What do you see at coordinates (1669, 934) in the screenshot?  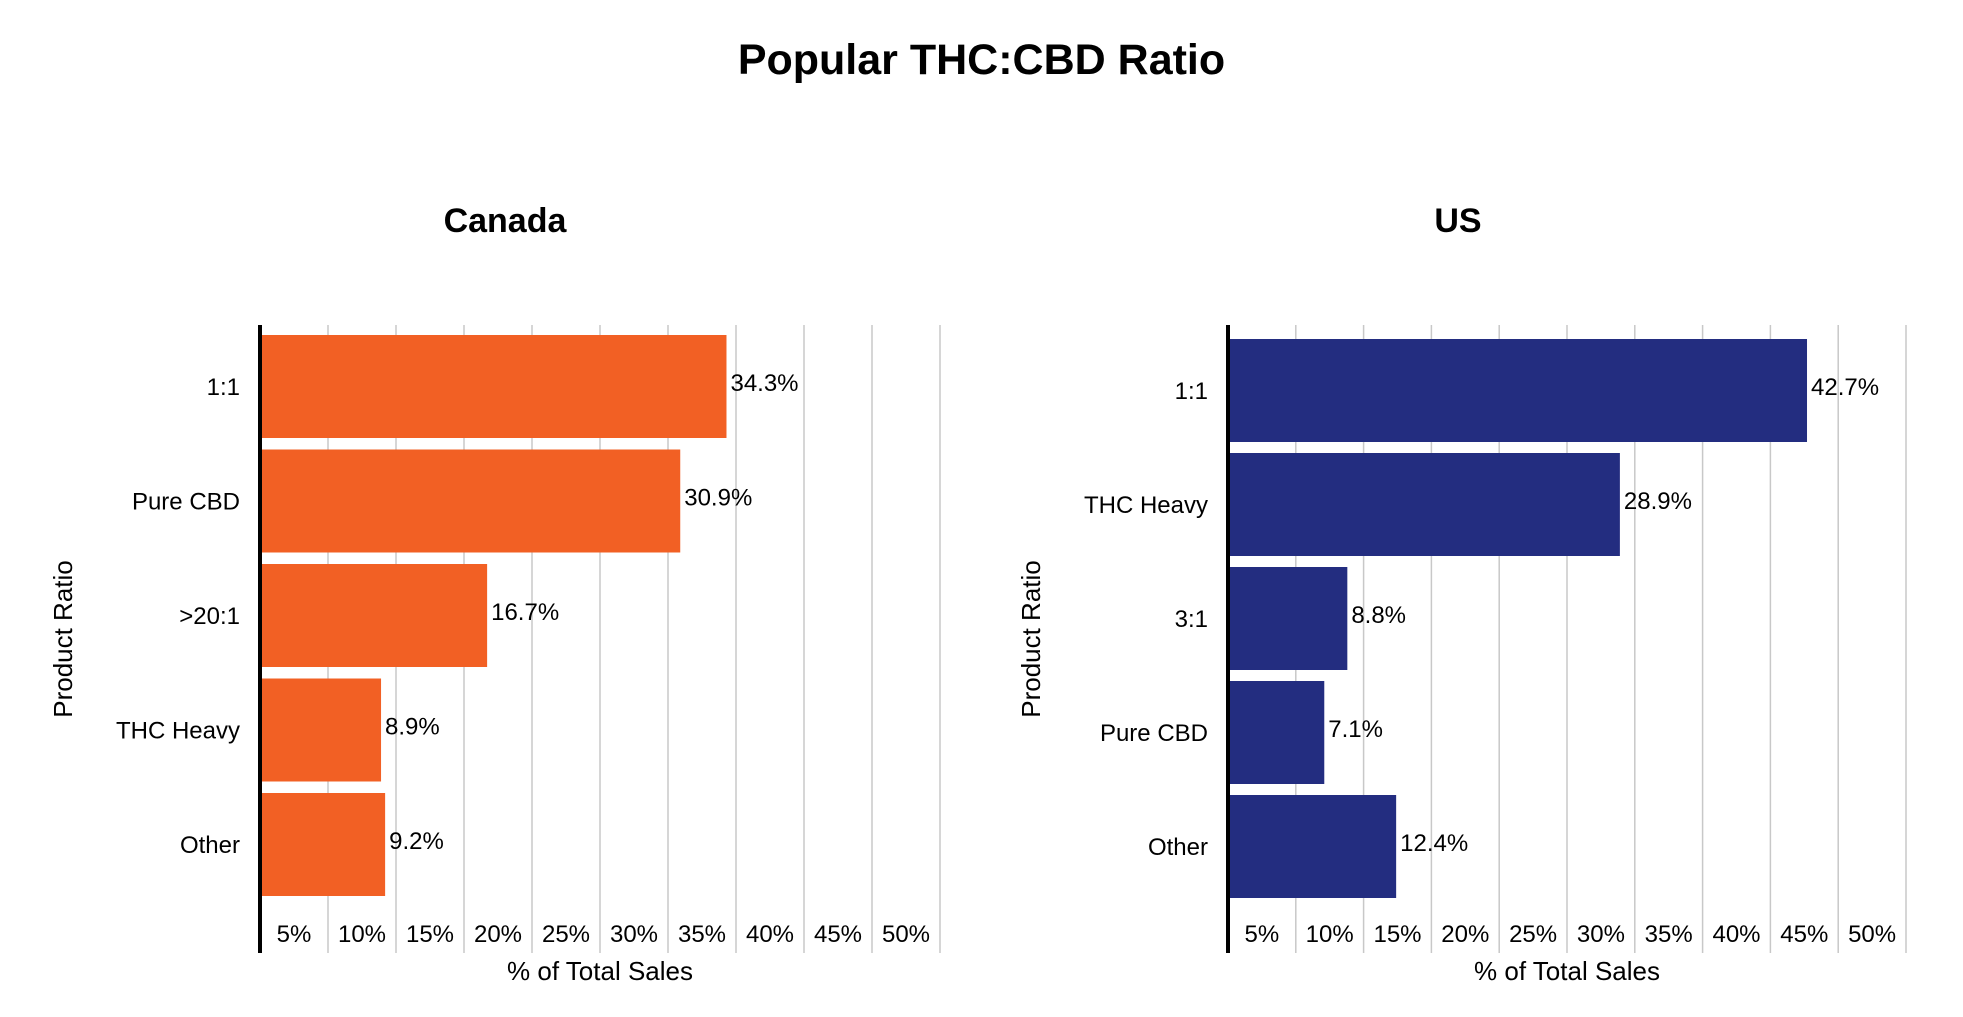 I see `us-x-tick-label: 35%` at bounding box center [1669, 934].